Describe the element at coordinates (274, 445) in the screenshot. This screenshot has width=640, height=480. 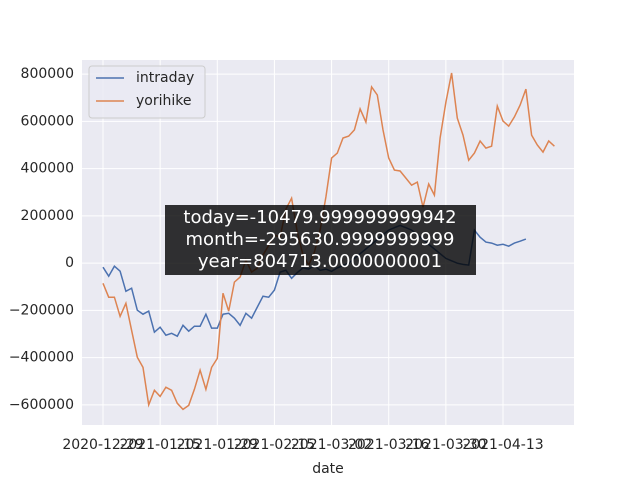
I see `x-tick-label: 2021-02-15` at that location.